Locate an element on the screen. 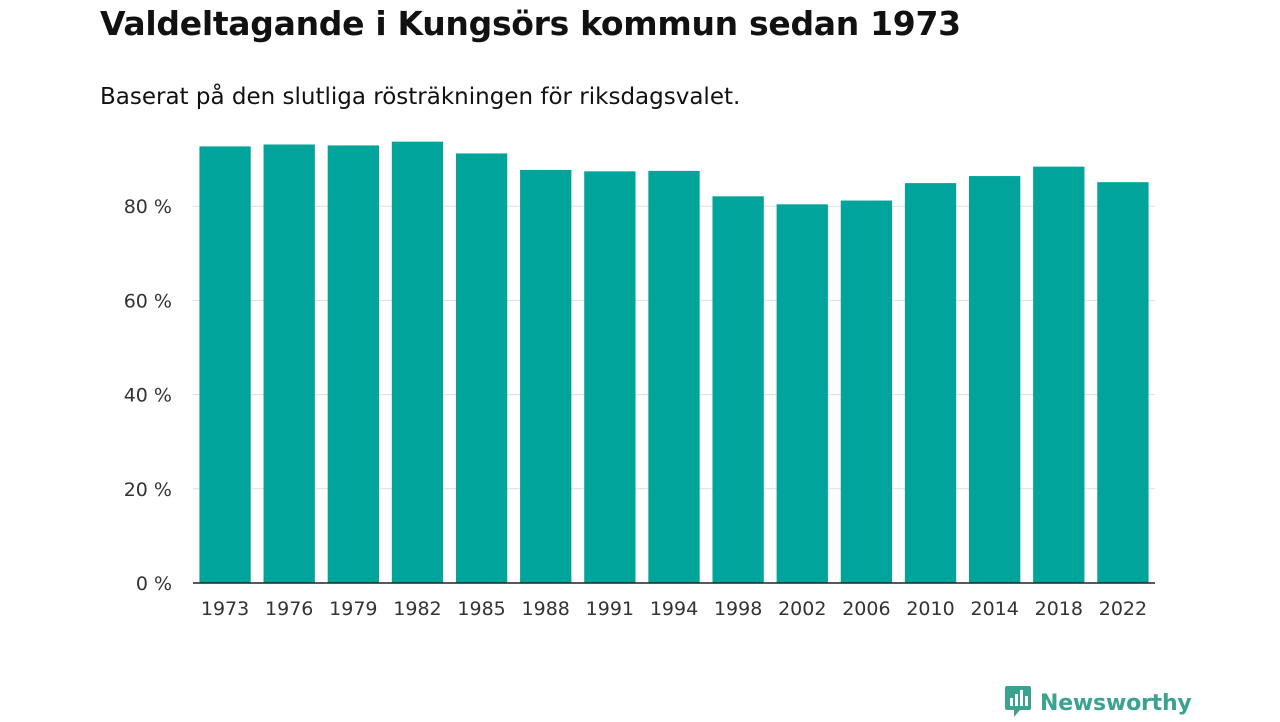 The image size is (1280, 722). x-tick-label: 2014 is located at coordinates (994, 609).